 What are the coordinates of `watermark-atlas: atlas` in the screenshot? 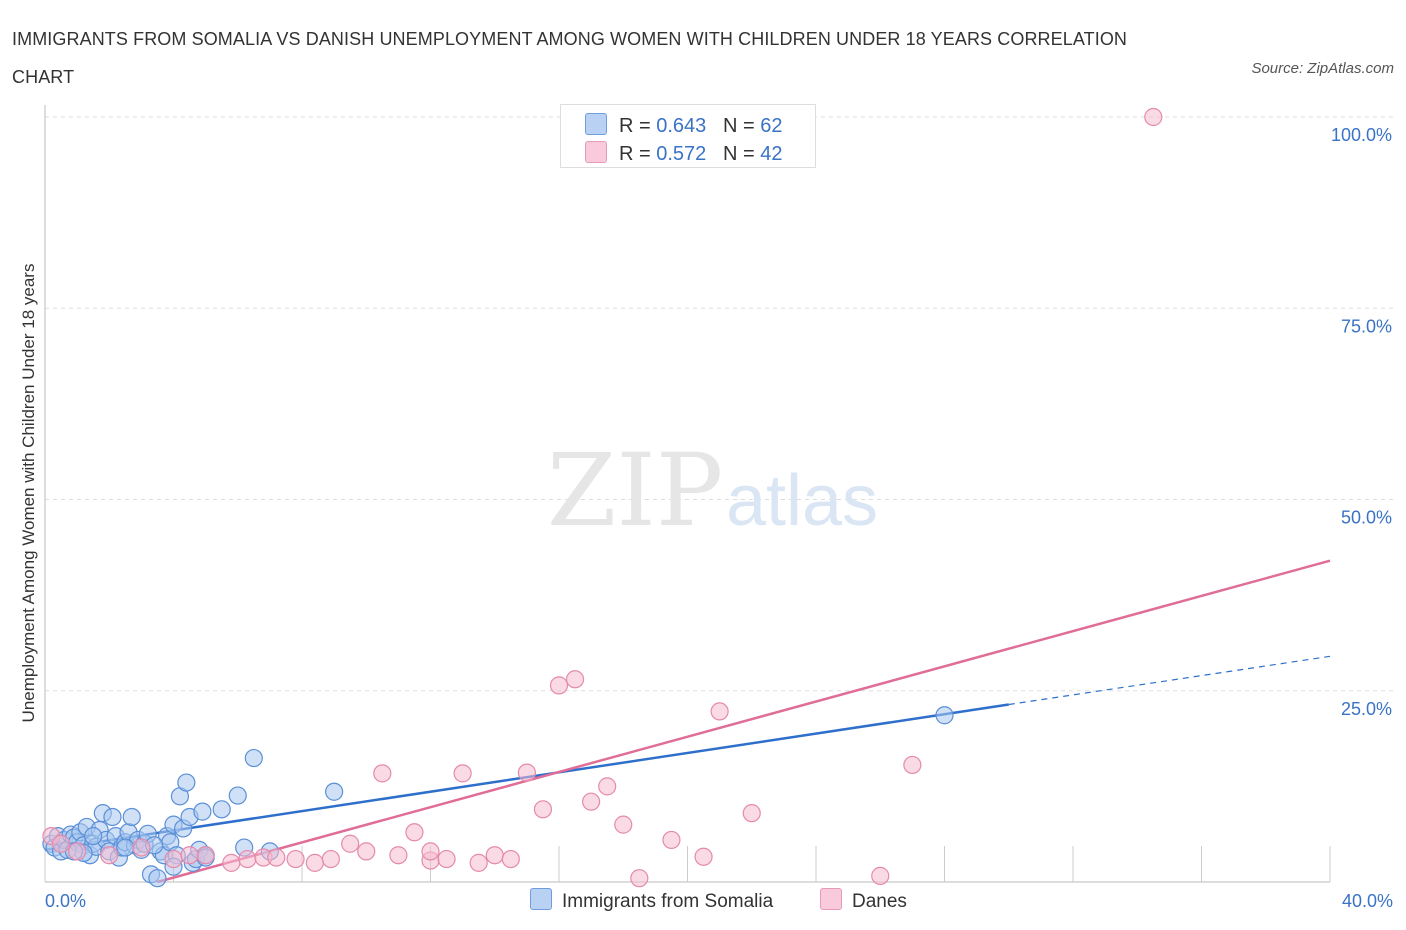 It's located at (802, 501).